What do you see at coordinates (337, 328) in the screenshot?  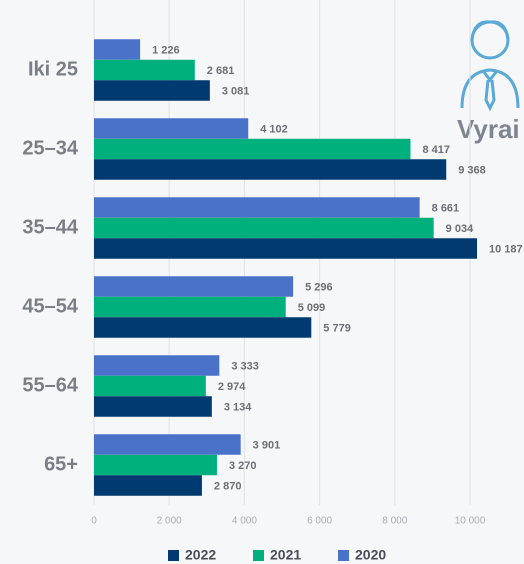 I see `value-label: 5 779` at bounding box center [337, 328].